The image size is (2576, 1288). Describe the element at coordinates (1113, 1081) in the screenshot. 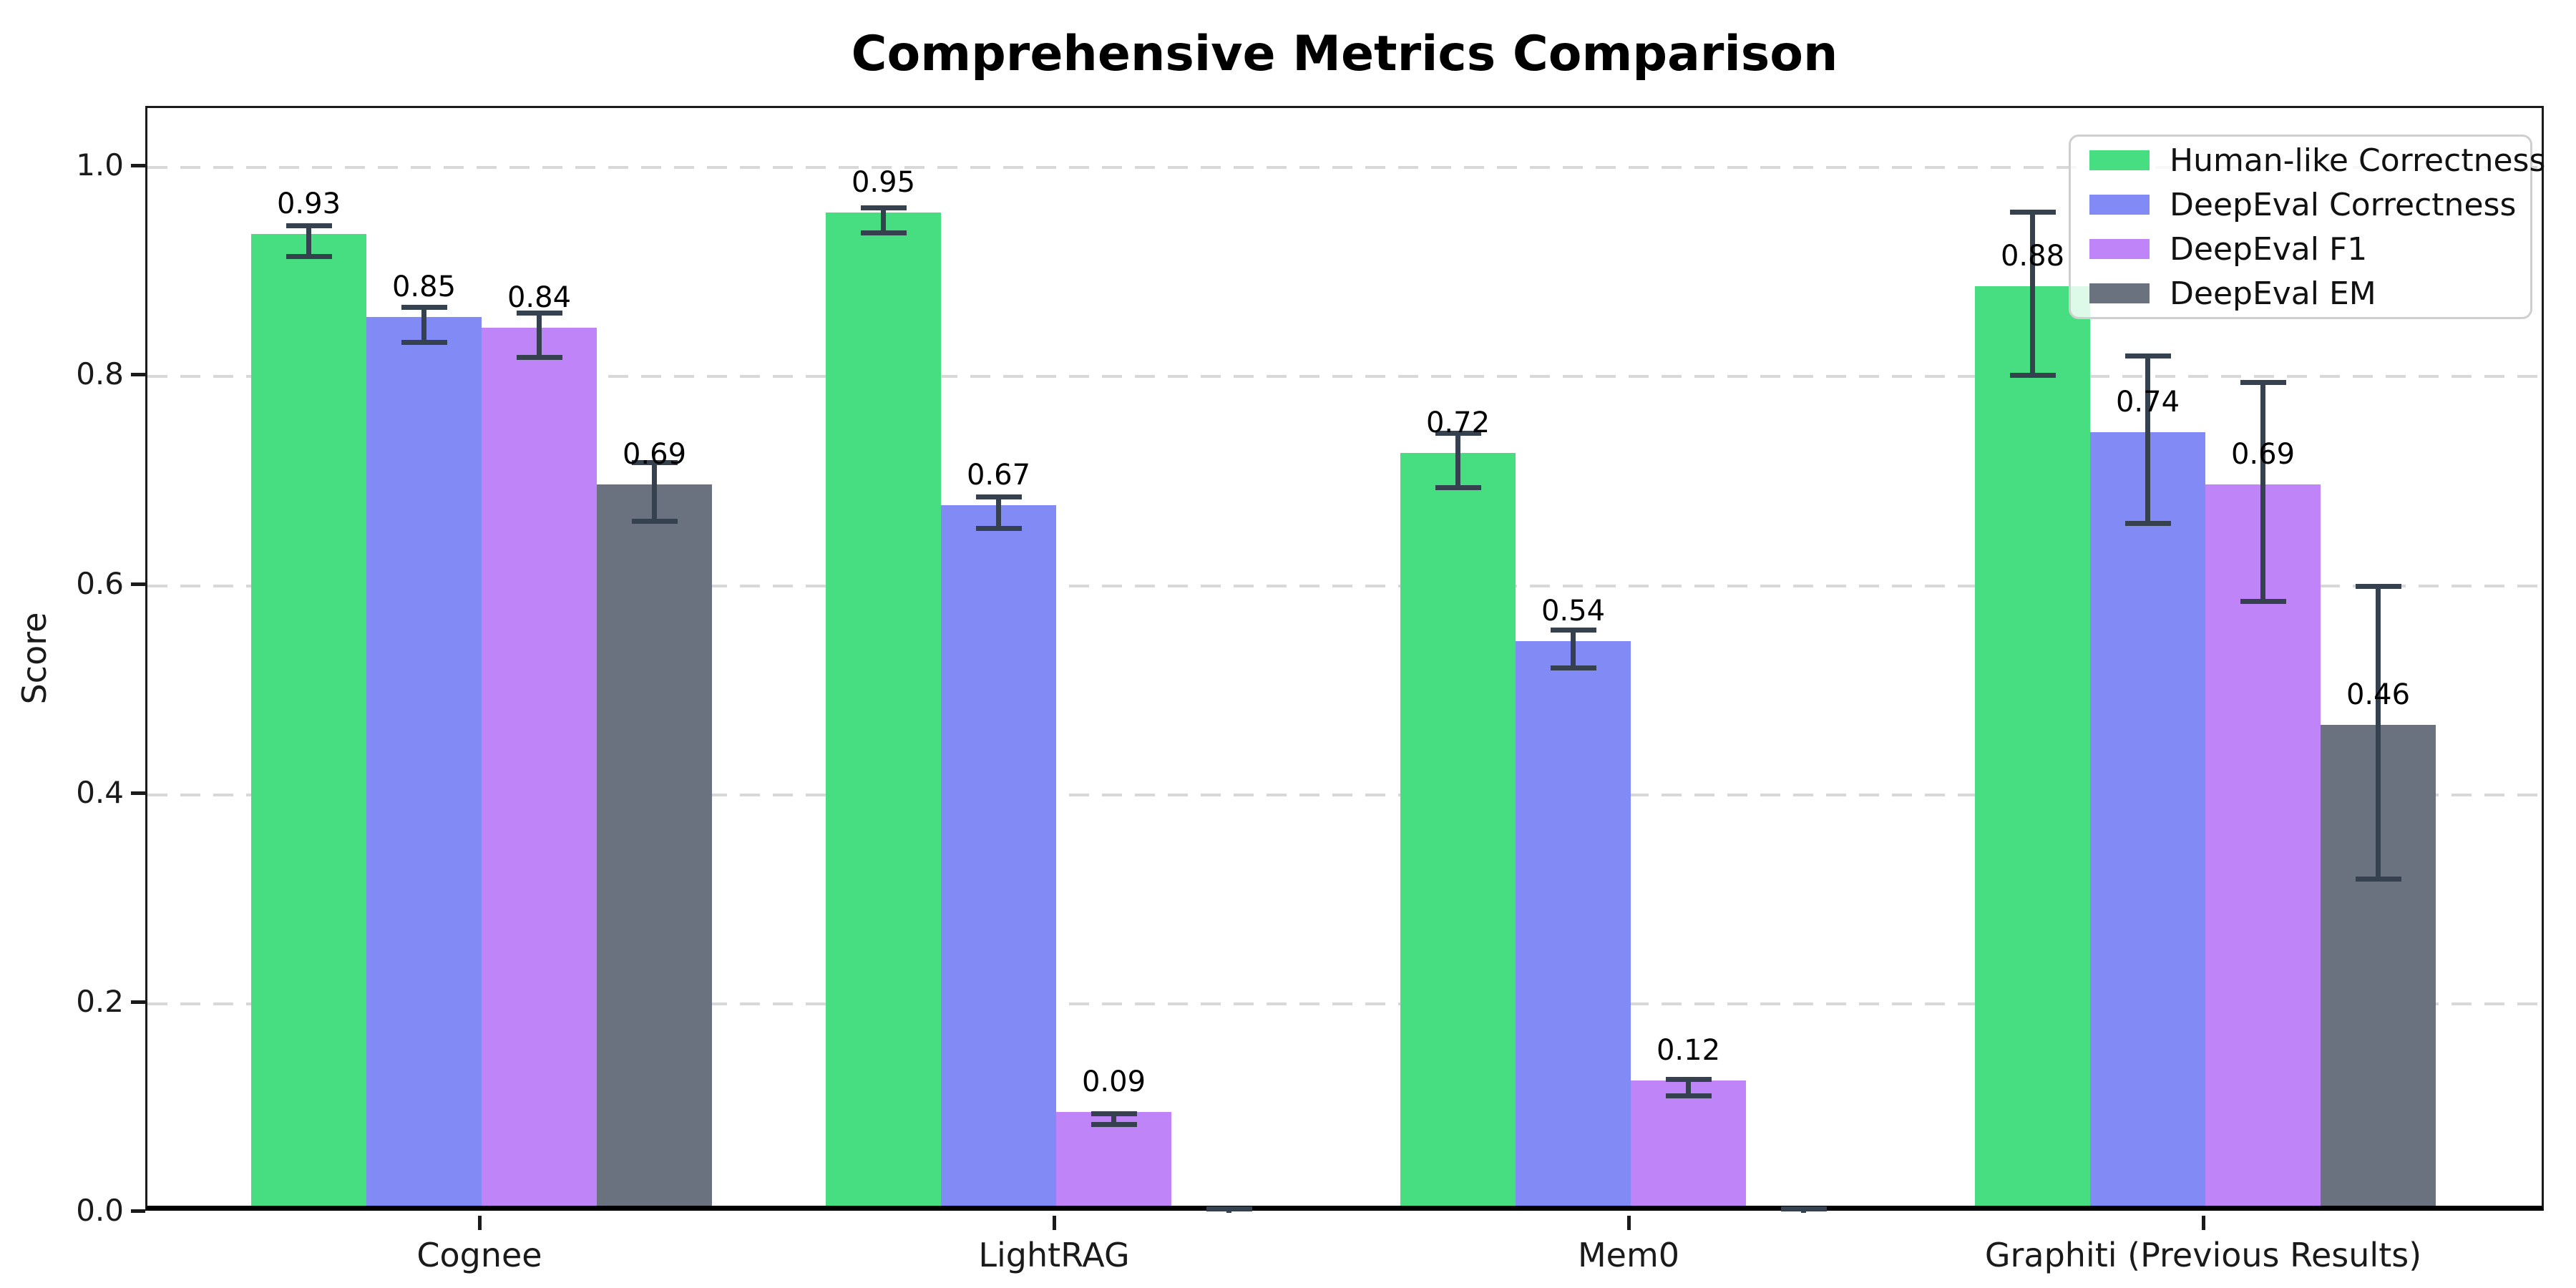

I see `bar-value-label: 0.09` at that location.